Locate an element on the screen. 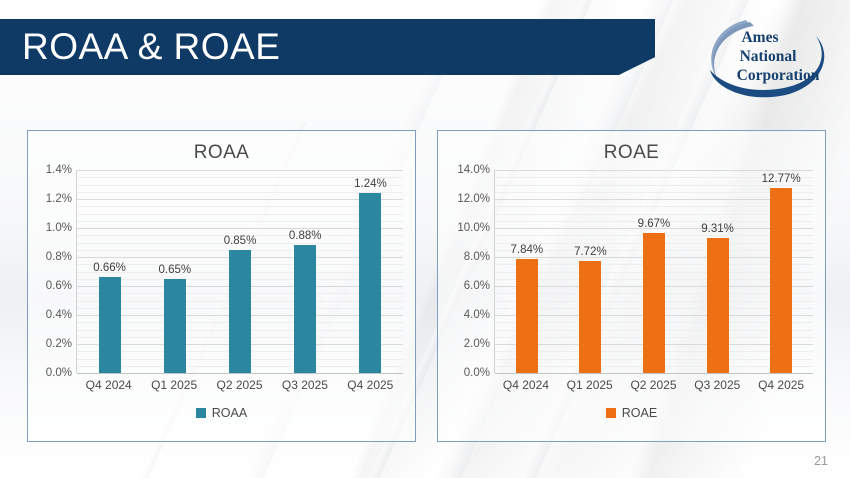 This screenshot has height=478, width=850. bar-data-label: 7.72% is located at coordinates (590, 252).